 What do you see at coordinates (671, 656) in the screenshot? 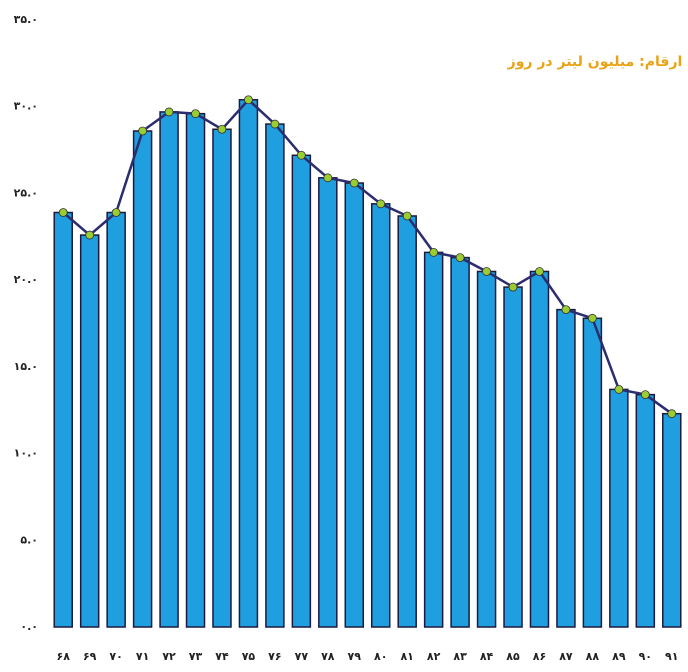
I see `x-tick-label: ۹۱` at bounding box center [671, 656].